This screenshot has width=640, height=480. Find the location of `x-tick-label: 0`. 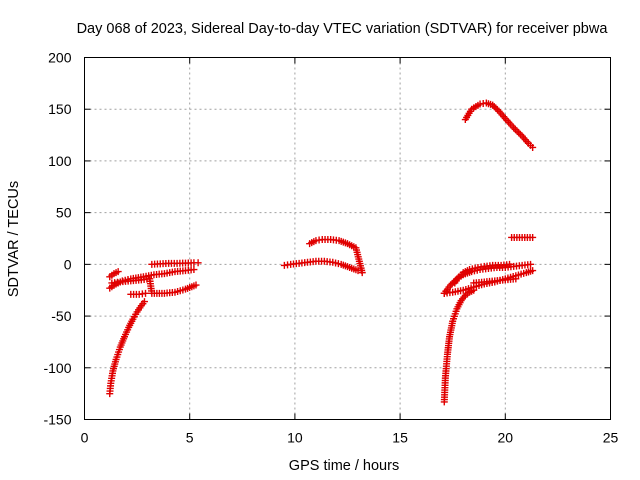

x-tick-label: 0 is located at coordinates (85, 438).